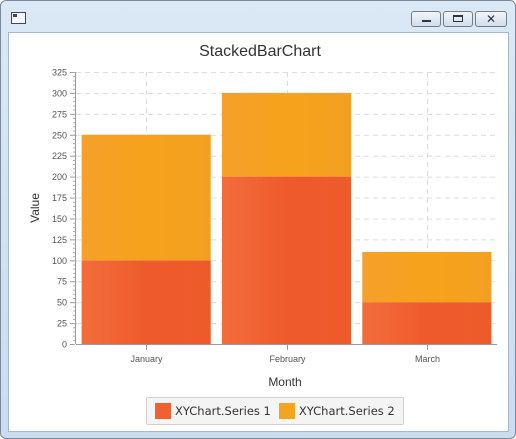 The height and width of the screenshot is (439, 516). What do you see at coordinates (59, 261) in the screenshot?
I see `y-tick-label: 100` at bounding box center [59, 261].